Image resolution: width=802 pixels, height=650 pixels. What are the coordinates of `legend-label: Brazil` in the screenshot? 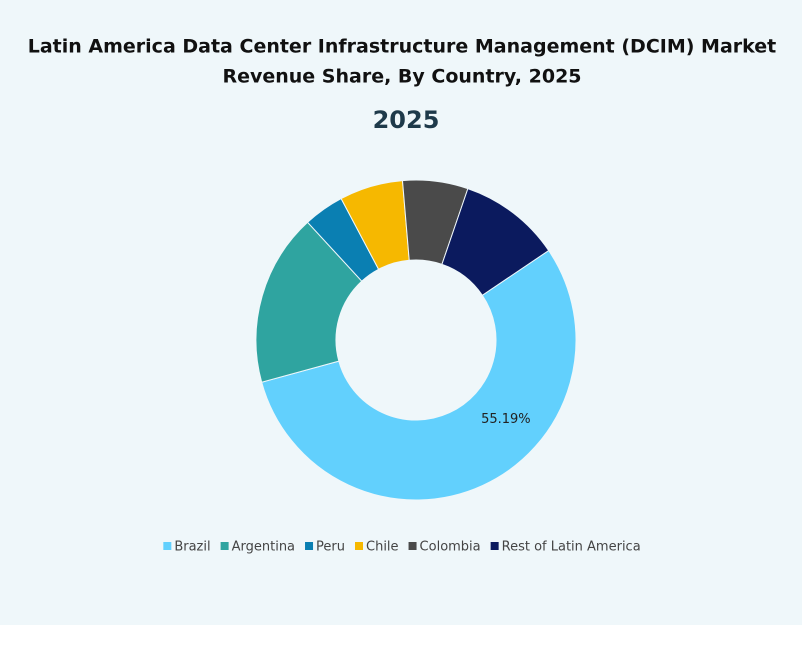 It's located at (192, 547).